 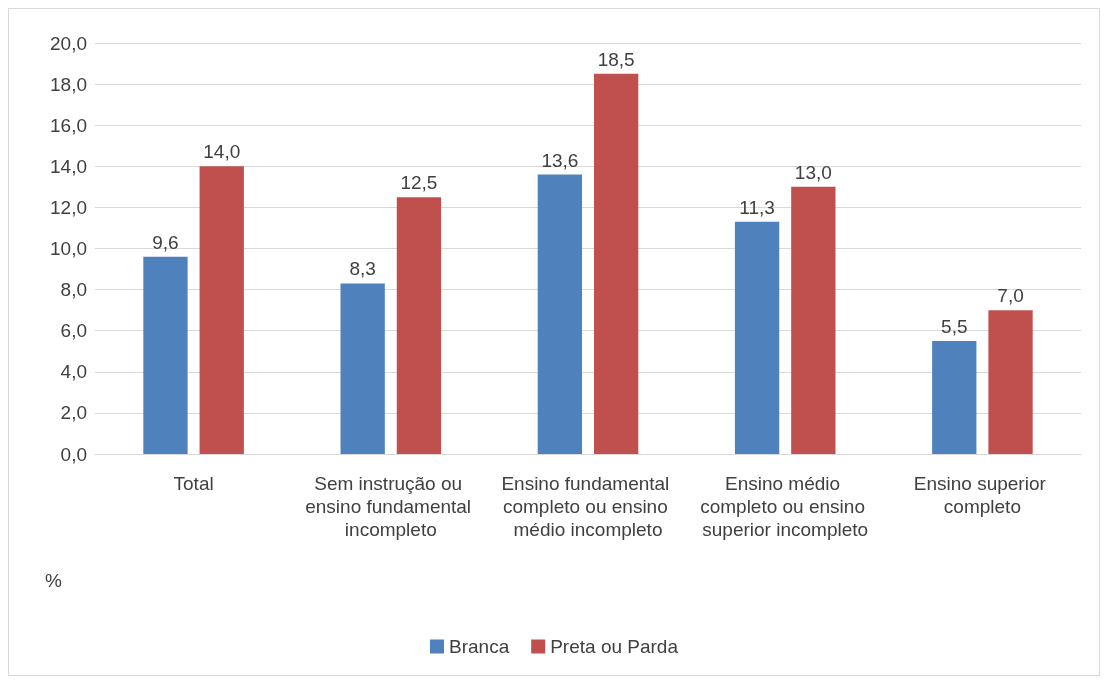 What do you see at coordinates (419, 183) in the screenshot?
I see `data-label: 12,5` at bounding box center [419, 183].